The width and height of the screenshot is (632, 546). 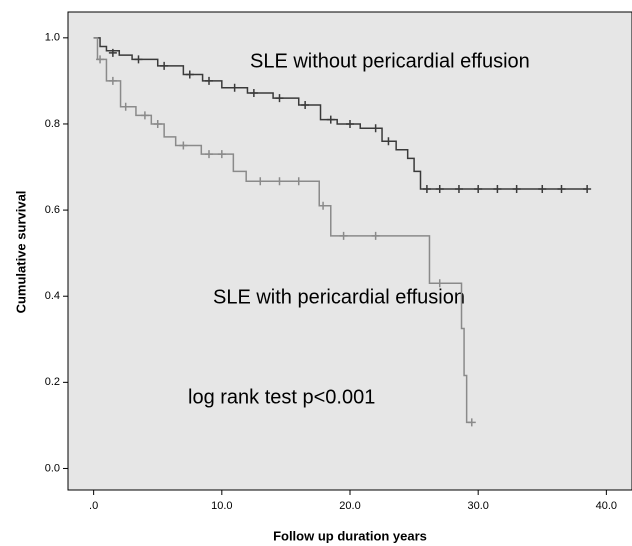 What do you see at coordinates (20, 252) in the screenshot?
I see `y-axis-label: Cumulative survival` at bounding box center [20, 252].